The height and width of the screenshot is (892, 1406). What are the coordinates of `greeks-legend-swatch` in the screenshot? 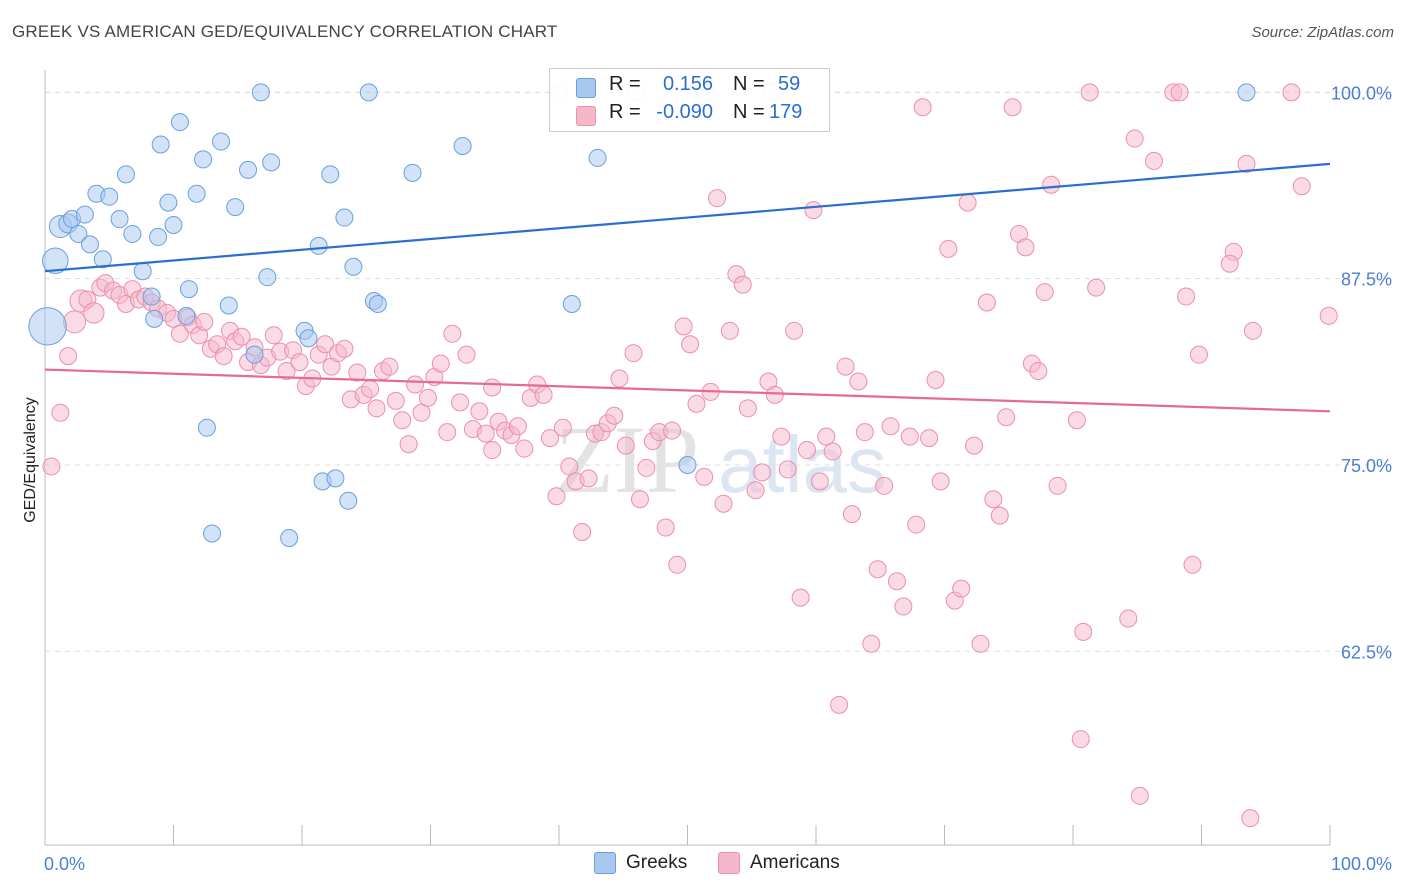 It's located at (605, 863).